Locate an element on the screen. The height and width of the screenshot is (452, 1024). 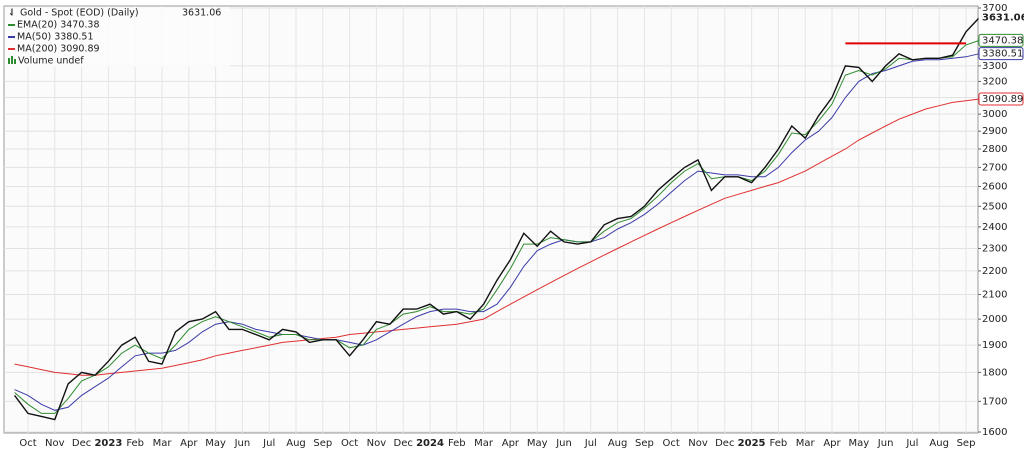
y-tick-label: 3300 is located at coordinates (994, 66).